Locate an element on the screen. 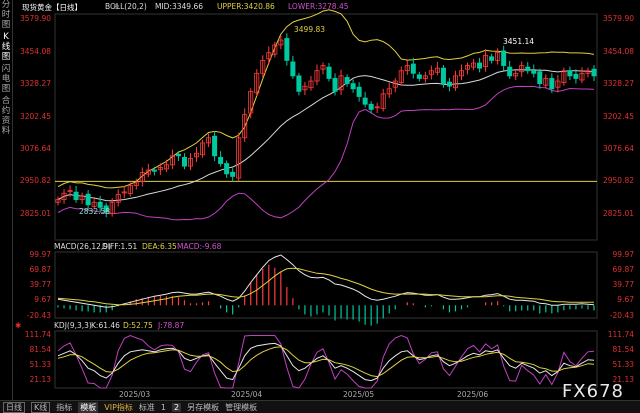 This screenshot has width=640, height=413. tab-intraday: 分时图 is located at coordinates (6, 15).